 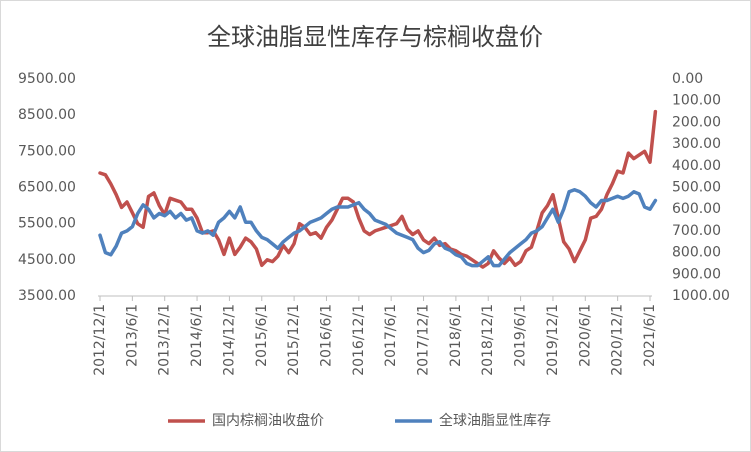 I want to click on y2-tick-label: 600.00, so click(x=696, y=209).